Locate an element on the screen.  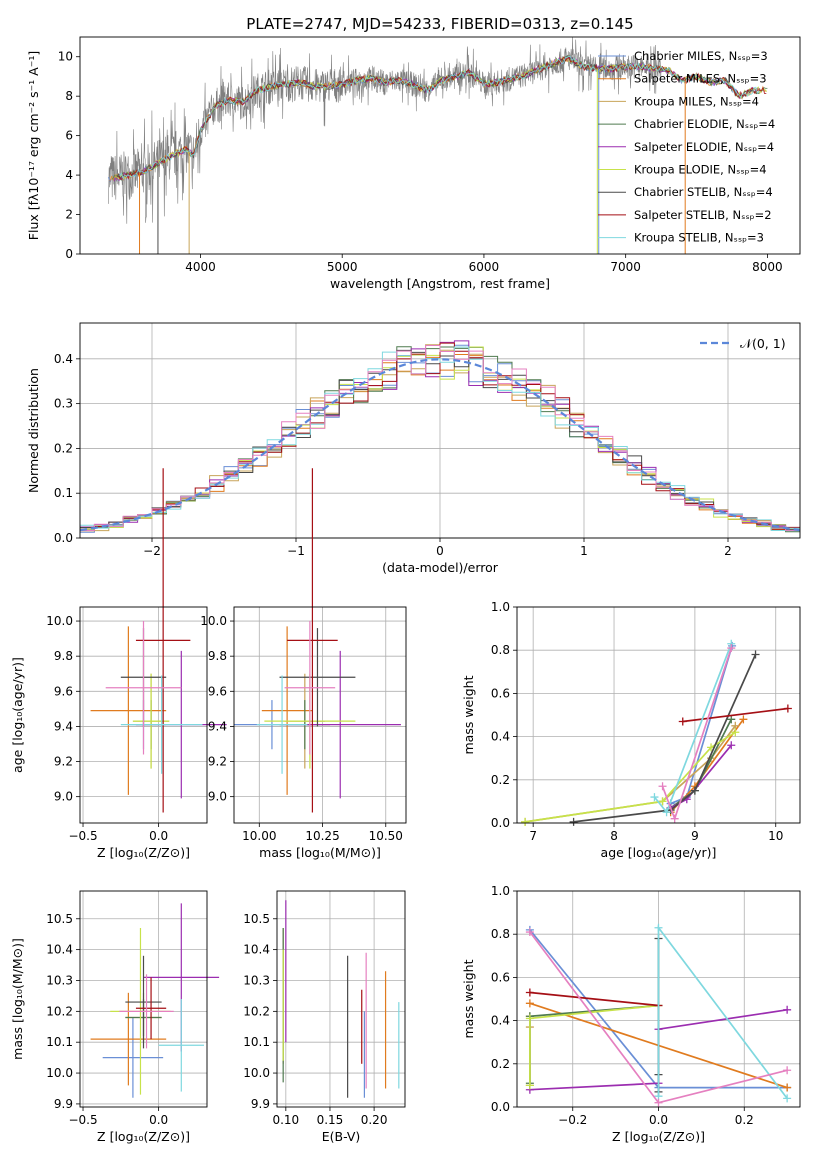
x-axis-label: (data-model)/error is located at coordinates (440, 567).